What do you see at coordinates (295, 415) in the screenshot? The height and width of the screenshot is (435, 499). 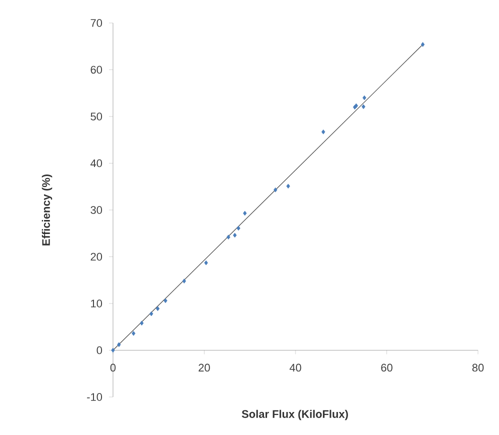 I see `x-axis-title: Solar Flux (KiloFlux)` at bounding box center [295, 415].